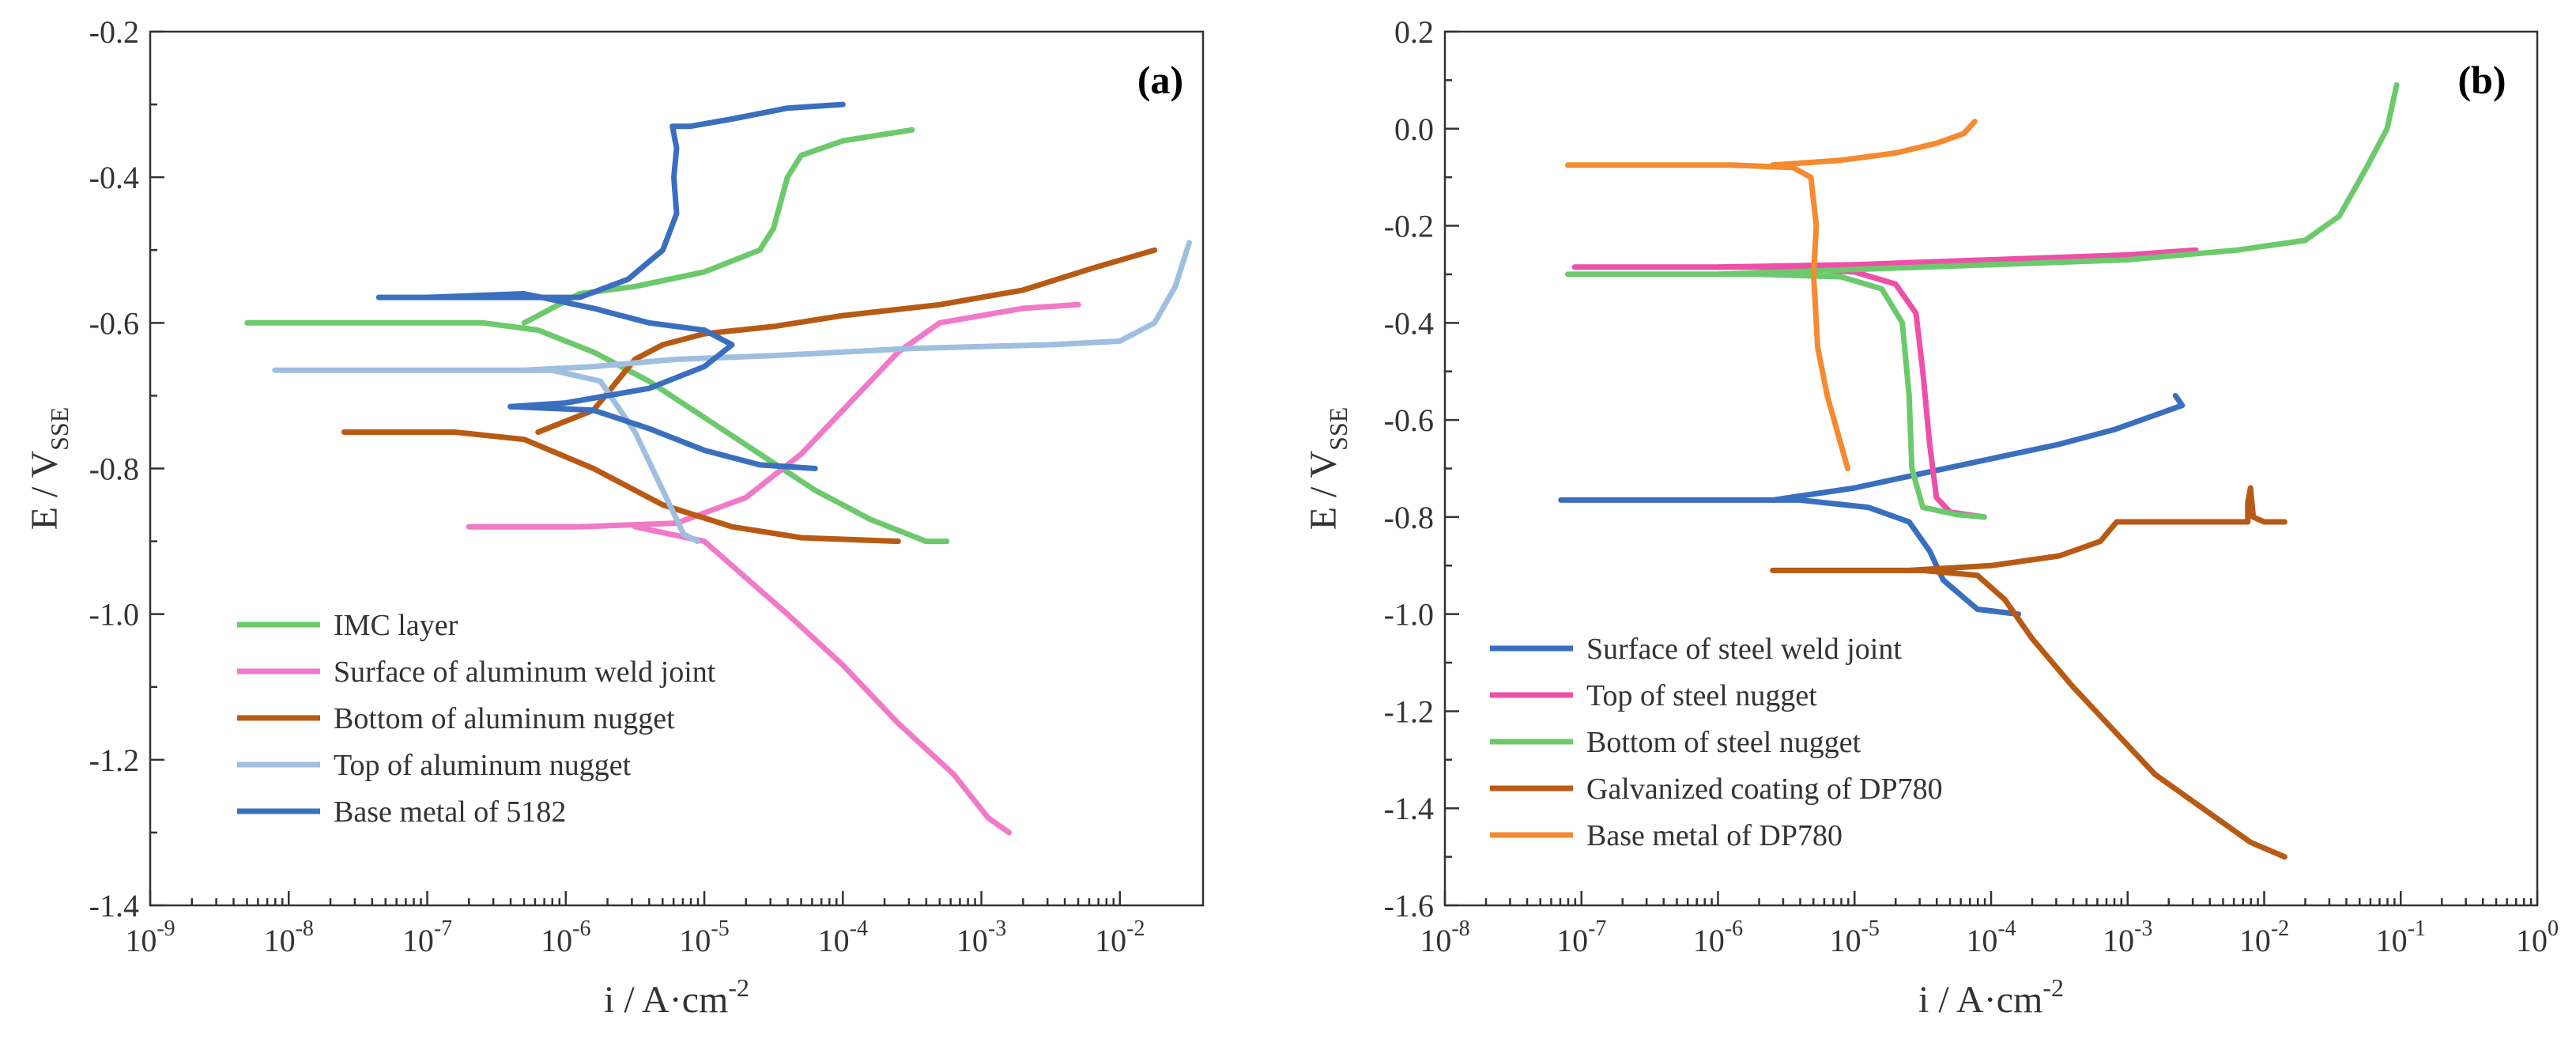 The height and width of the screenshot is (1039, 2576). What do you see at coordinates (2401, 937) in the screenshot?
I see `x-tick-label: 10⁻¹` at bounding box center [2401, 937].